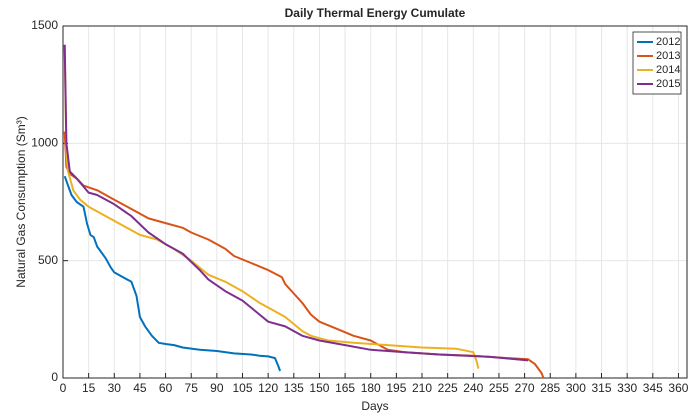  What do you see at coordinates (627, 388) in the screenshot?
I see `x-tick-label: 330` at bounding box center [627, 388].